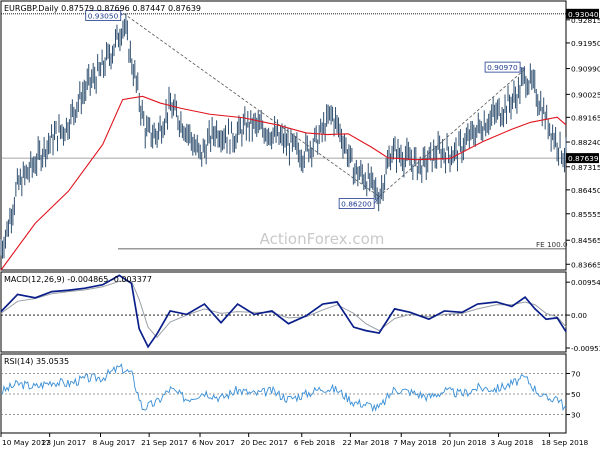 The image size is (600, 450). Describe the element at coordinates (64, 442) in the screenshot. I see `x-tick-label: 23 Jun 2017` at that location.